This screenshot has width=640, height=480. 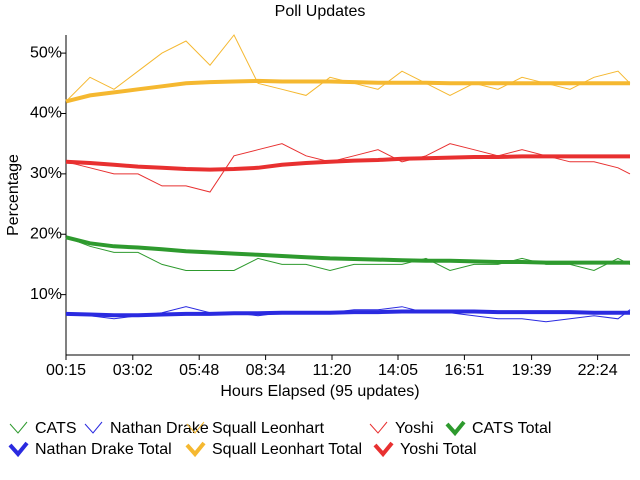 I want to click on x-tick-label: 05:48, so click(x=199, y=370).